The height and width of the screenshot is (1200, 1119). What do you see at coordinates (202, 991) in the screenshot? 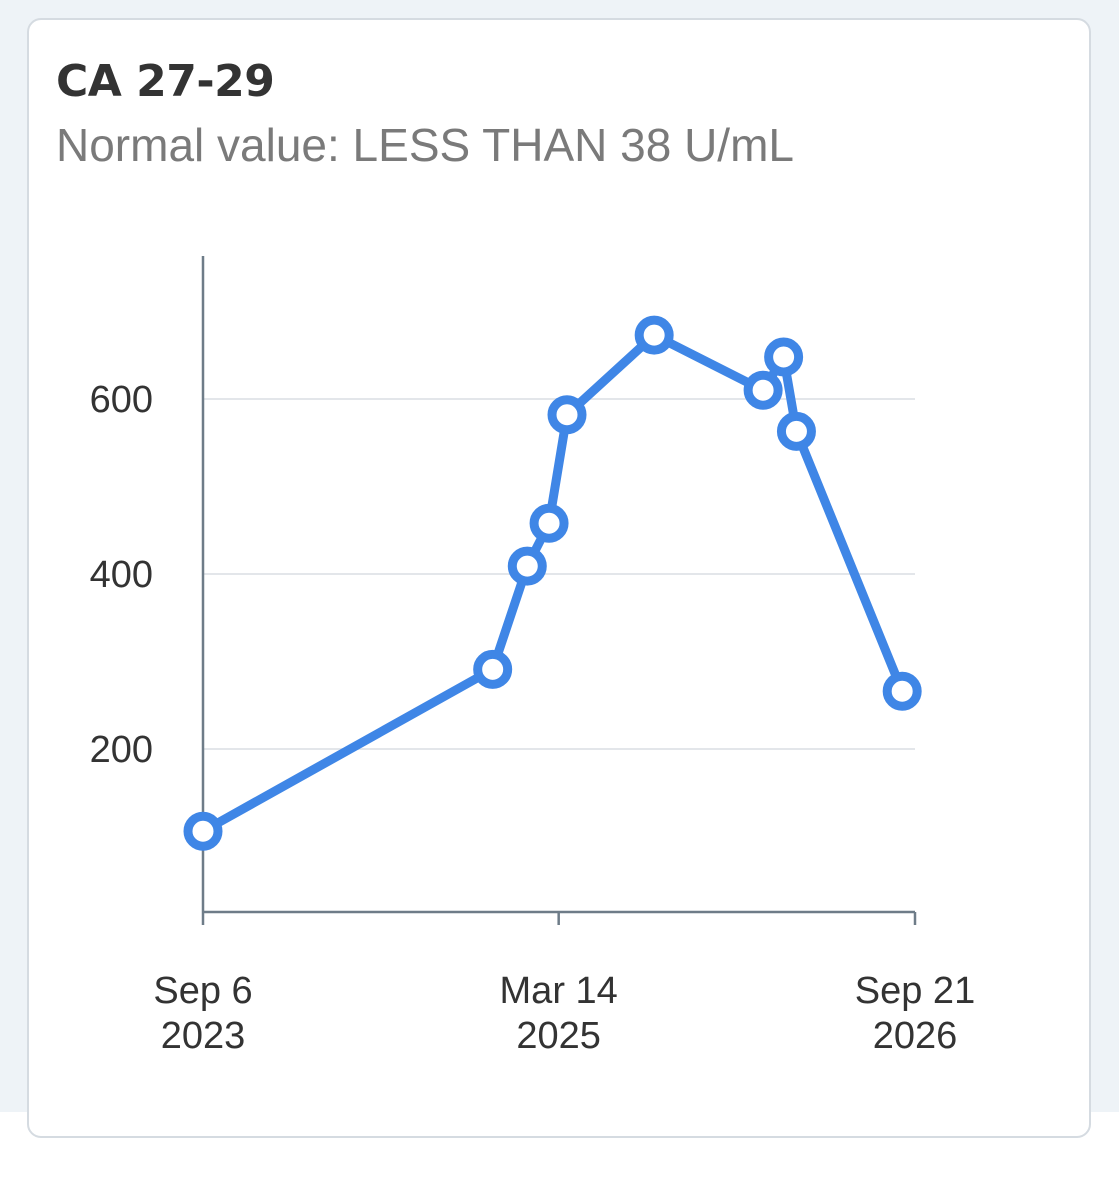
I see `x-tick-label: Sep 6` at bounding box center [202, 991].